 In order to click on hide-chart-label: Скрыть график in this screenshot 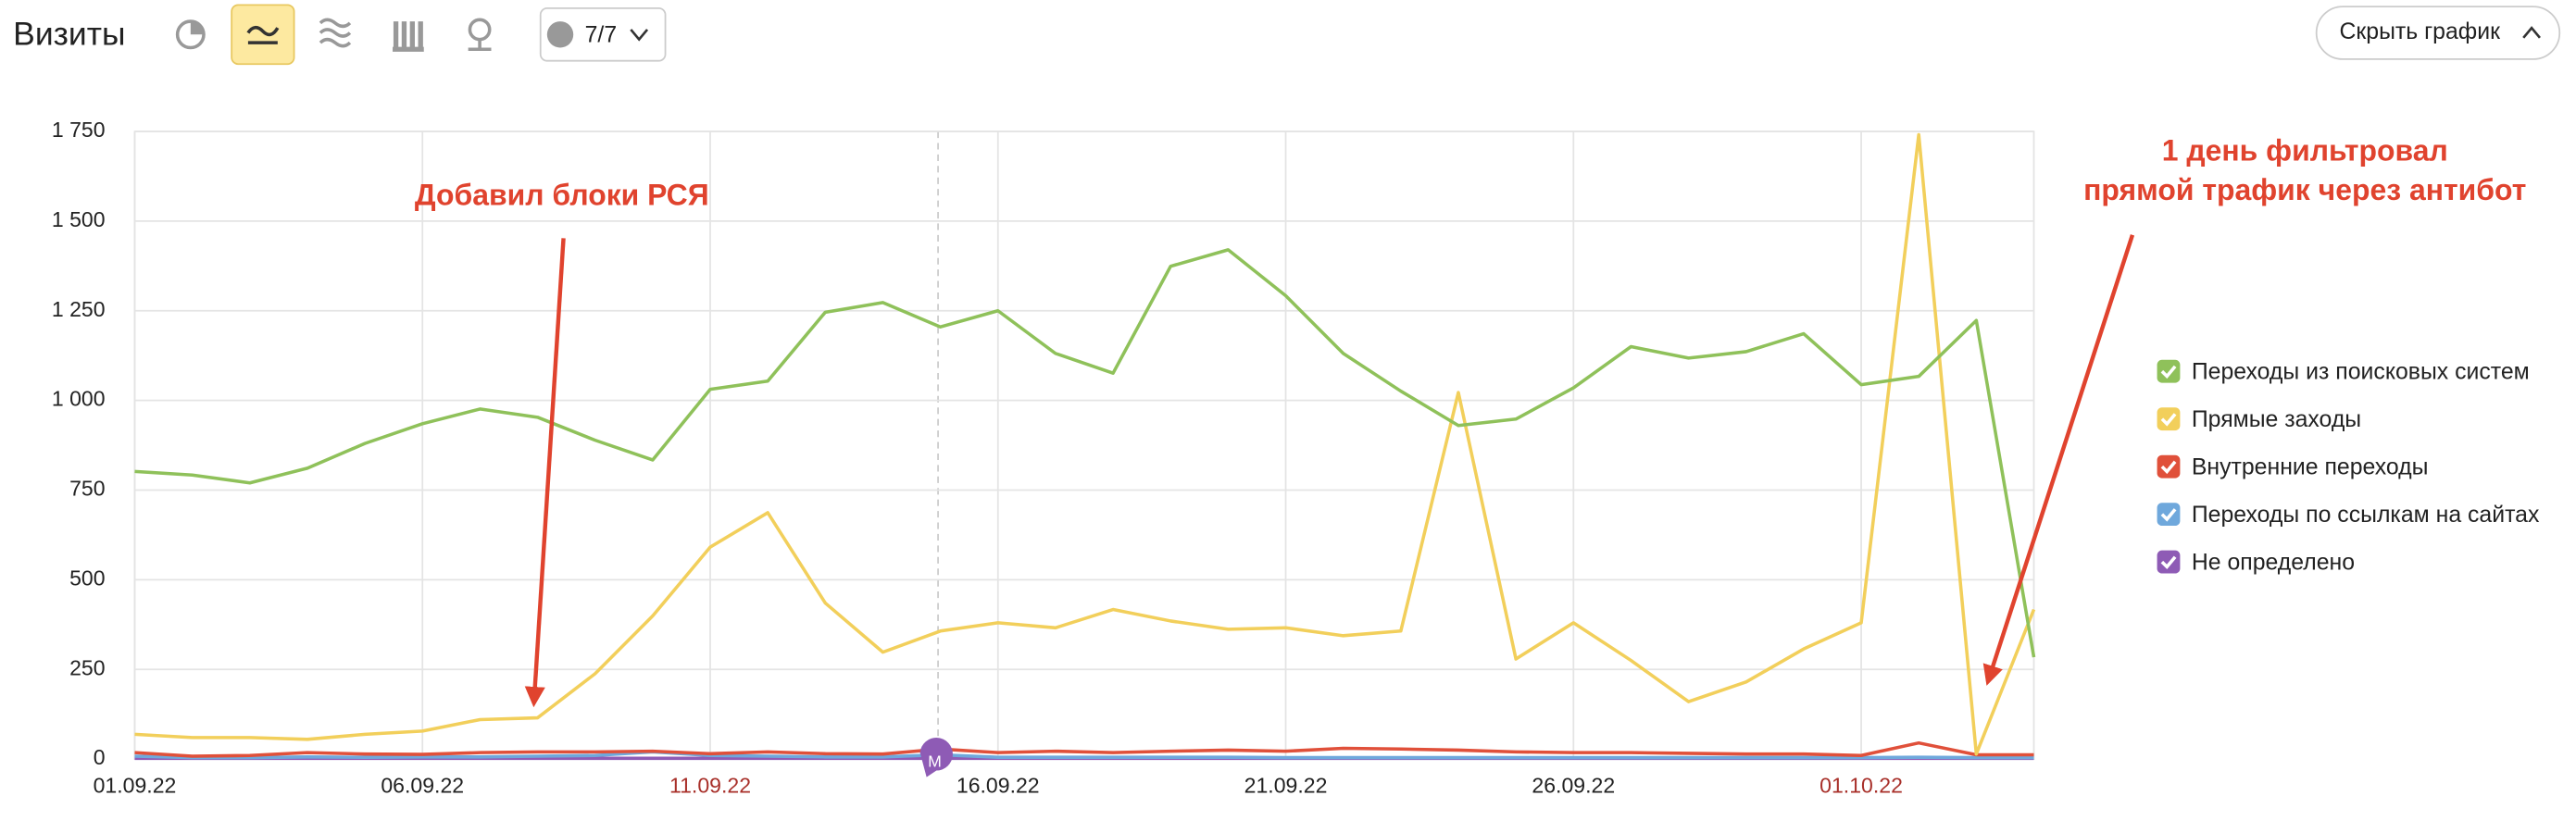, I will do `click(2420, 31)`.